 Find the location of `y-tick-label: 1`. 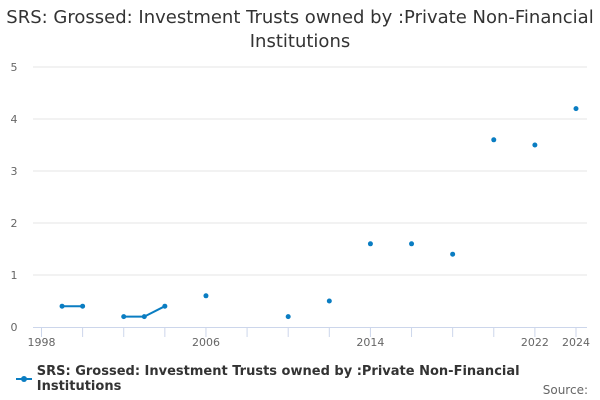

y-tick-label: 1 is located at coordinates (14, 275).